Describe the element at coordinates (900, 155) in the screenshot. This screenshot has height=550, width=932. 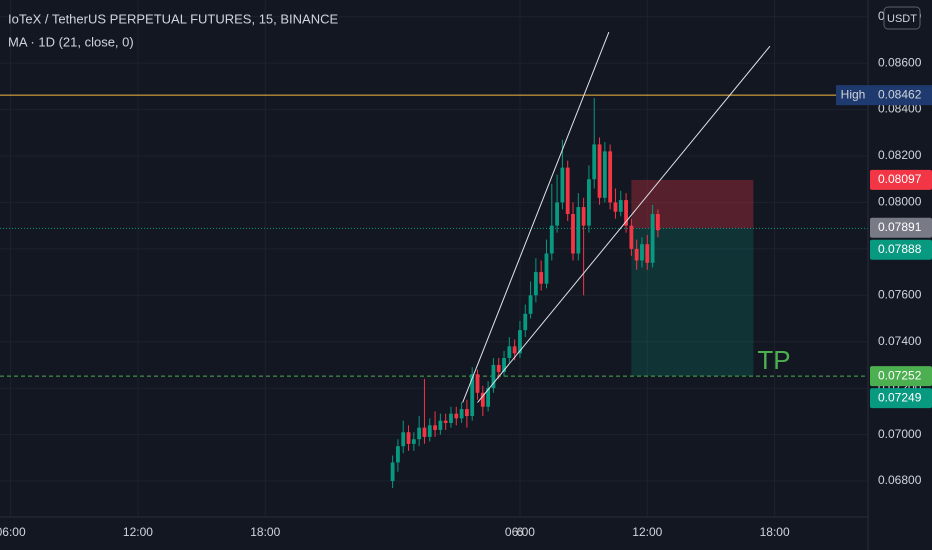
I see `y-tick-label: 0.08200` at that location.